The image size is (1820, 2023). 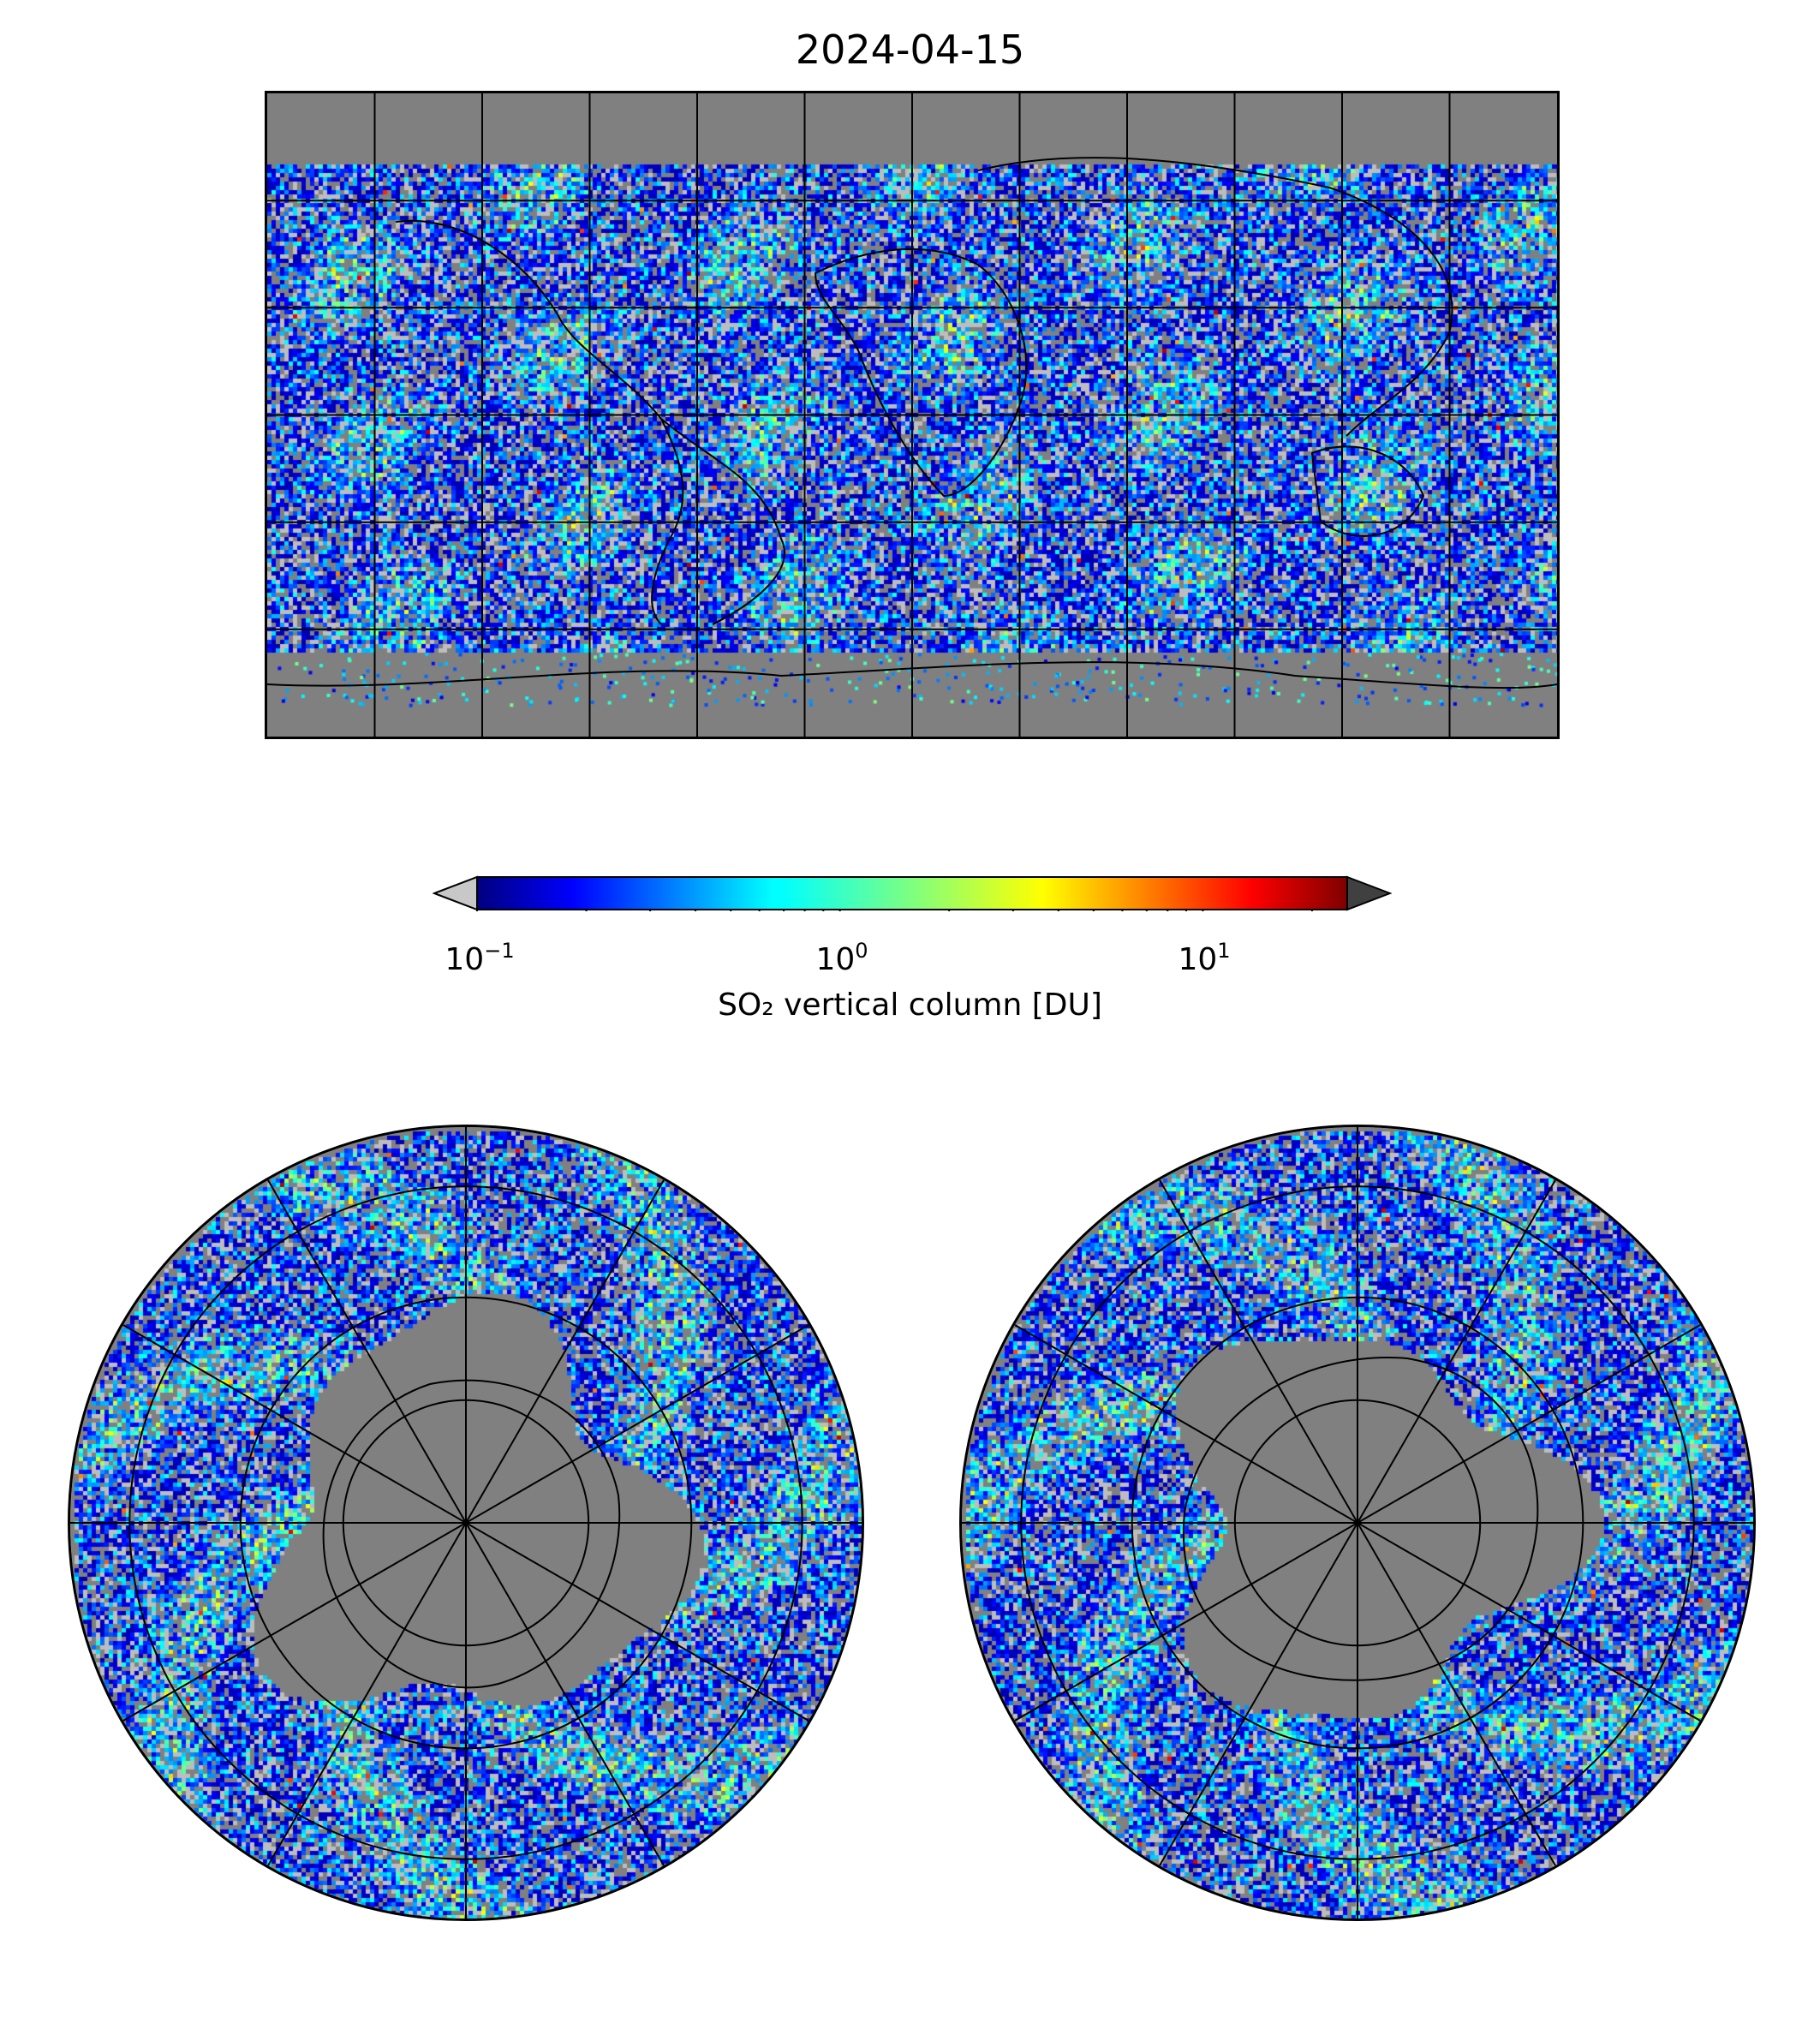 I want to click on colorbar, so click(x=912, y=893).